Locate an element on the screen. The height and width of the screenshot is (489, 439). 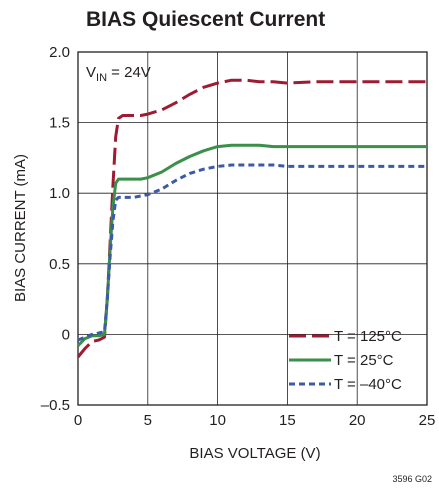
y-tick-label: –0.5 is located at coordinates (55, 405).